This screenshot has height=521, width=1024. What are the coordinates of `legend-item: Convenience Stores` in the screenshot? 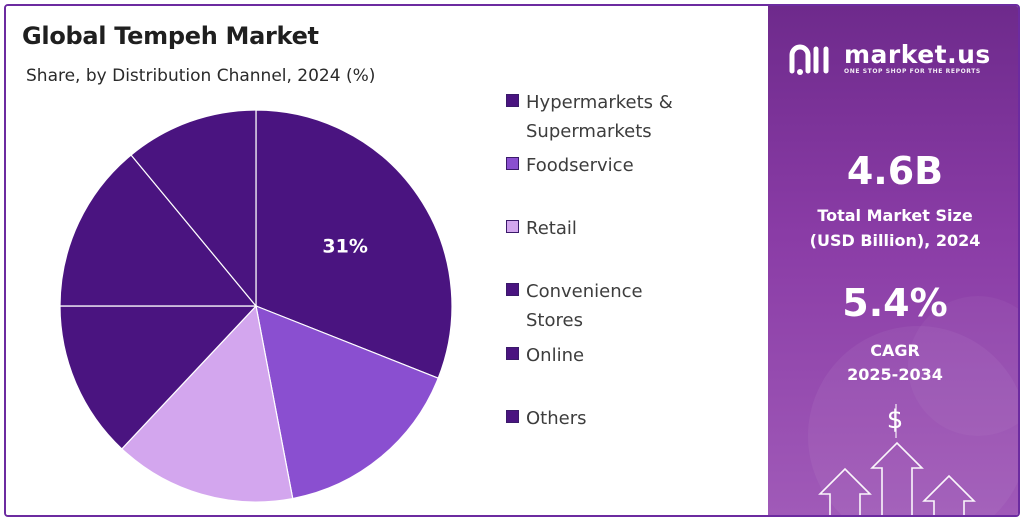 It's located at (616, 306).